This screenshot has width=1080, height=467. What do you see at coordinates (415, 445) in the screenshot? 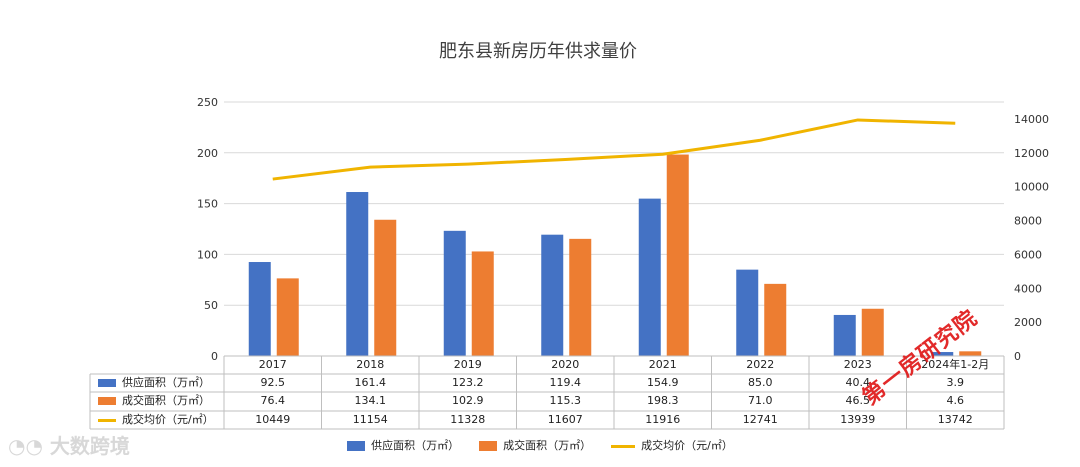
I see `legend-label: 供应面积（万㎡）` at bounding box center [415, 445].